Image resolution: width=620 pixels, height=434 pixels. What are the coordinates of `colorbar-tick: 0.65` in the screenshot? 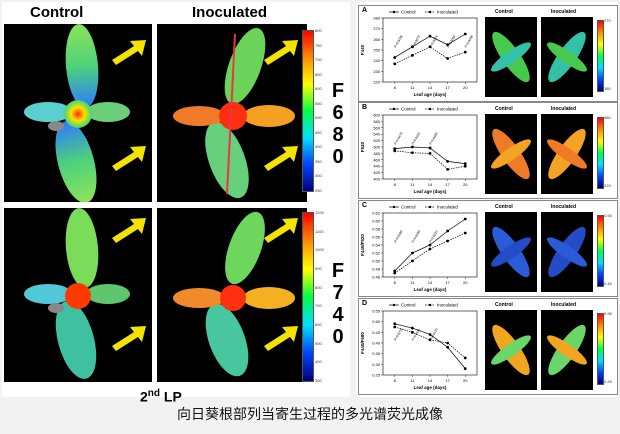 It's located at (608, 215).